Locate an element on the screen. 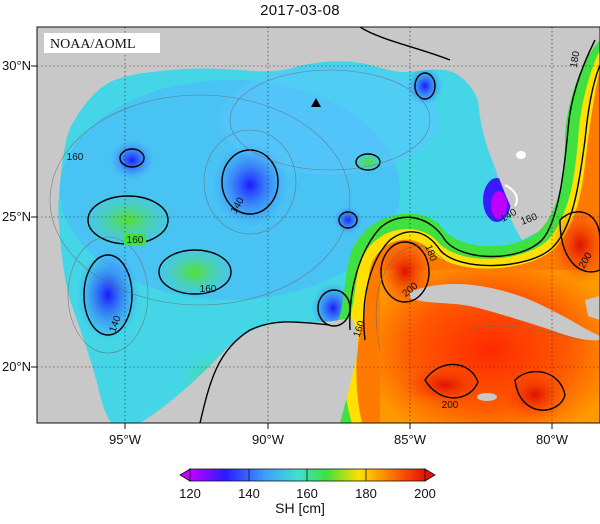 This screenshot has width=600, height=524. colorbar-tick: 180 is located at coordinates (366, 493).